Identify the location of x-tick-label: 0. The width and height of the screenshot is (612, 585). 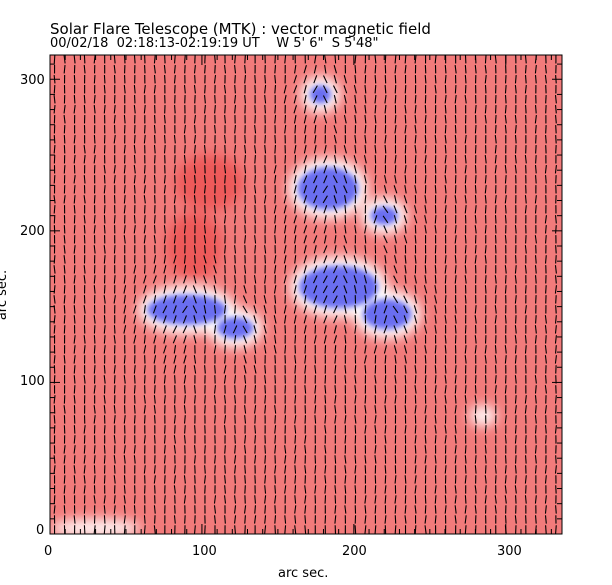
(48, 551).